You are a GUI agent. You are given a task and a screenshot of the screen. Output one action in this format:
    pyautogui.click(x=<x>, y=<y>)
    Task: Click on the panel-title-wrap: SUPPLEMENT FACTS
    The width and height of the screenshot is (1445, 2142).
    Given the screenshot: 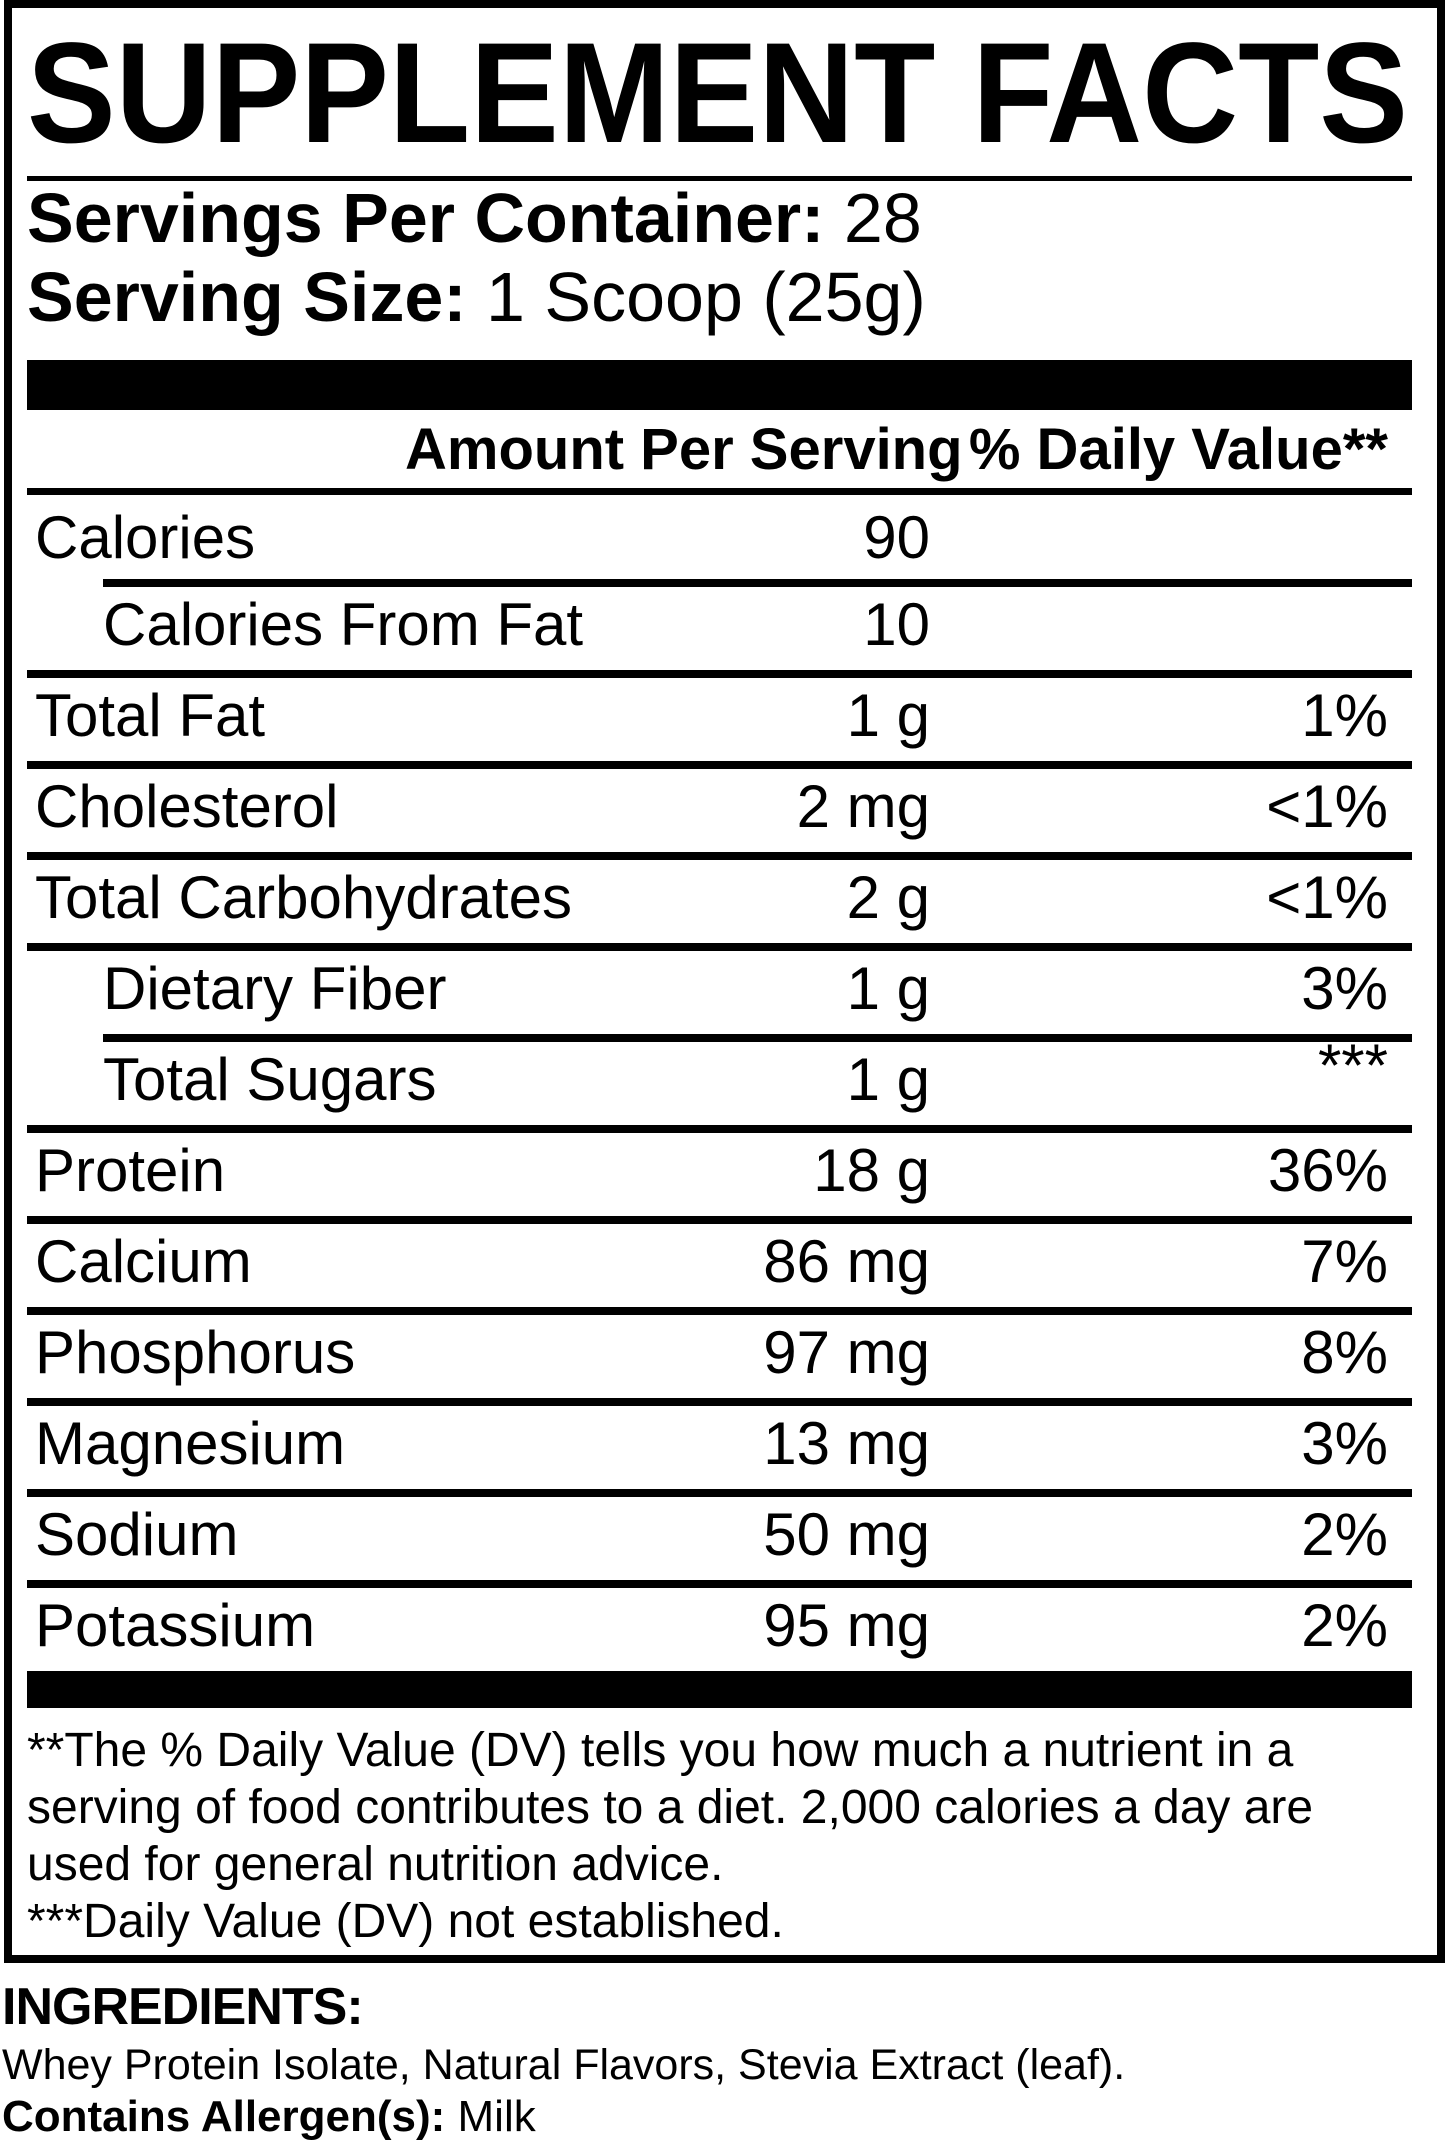 What is the action you would take?
    pyautogui.click(x=717, y=99)
    